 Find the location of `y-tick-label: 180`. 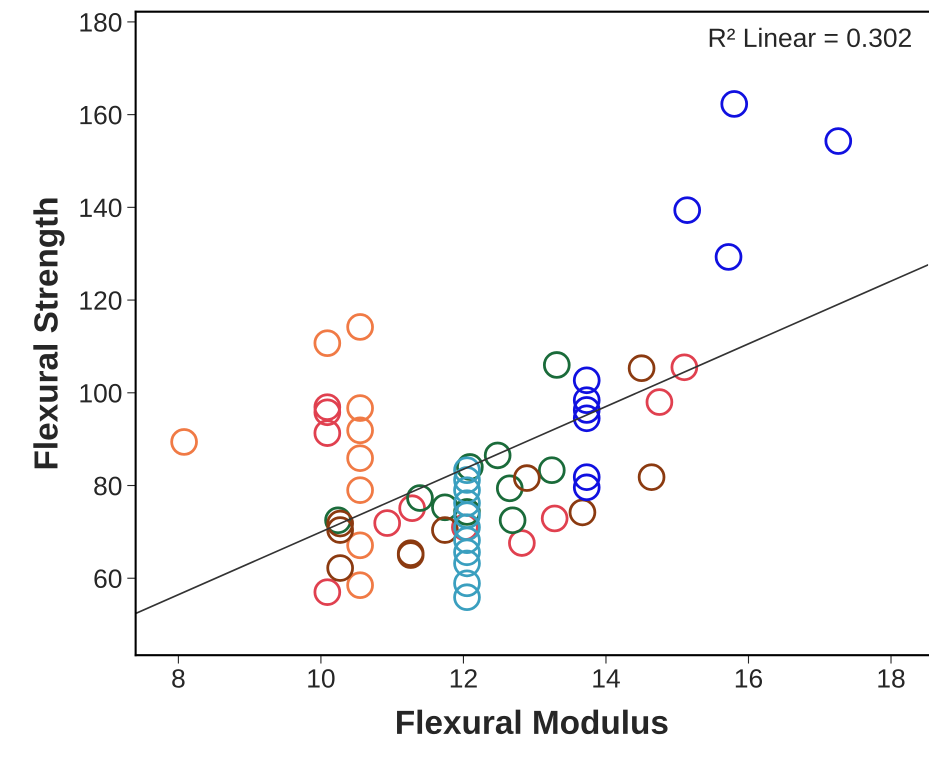

y-tick-label: 180 is located at coordinates (101, 22).